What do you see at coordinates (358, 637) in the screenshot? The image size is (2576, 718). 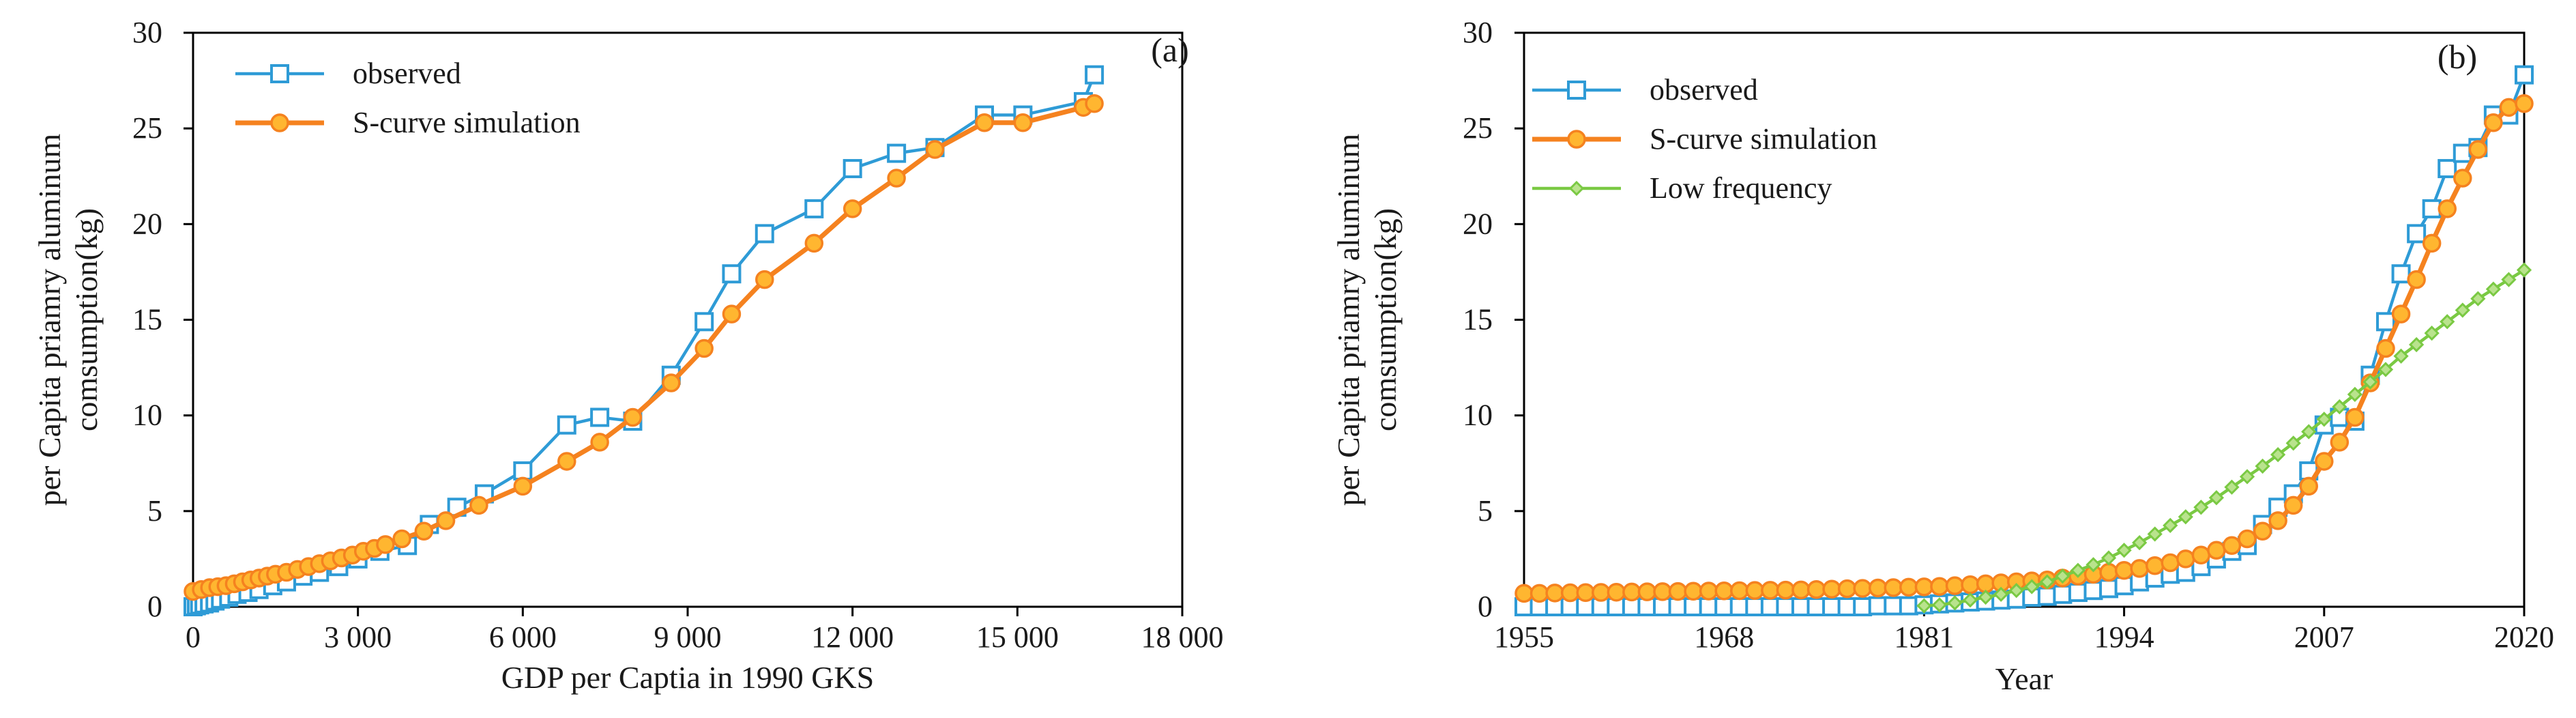 I see `x-tick-label: 3 000` at bounding box center [358, 637].